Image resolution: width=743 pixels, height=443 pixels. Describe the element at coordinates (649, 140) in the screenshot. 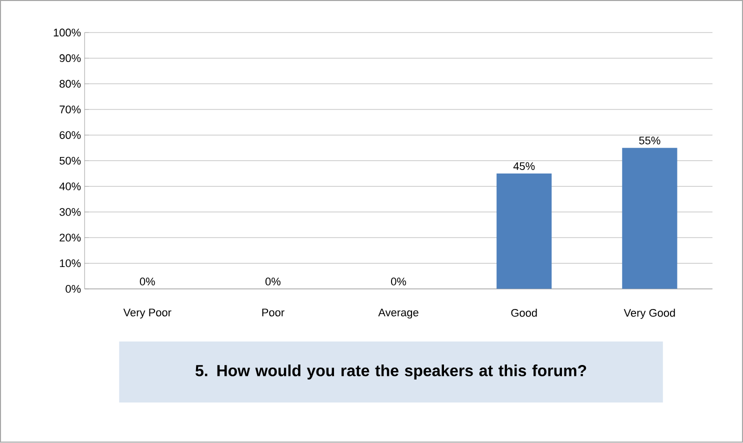

I see `data-label: 55%` at that location.